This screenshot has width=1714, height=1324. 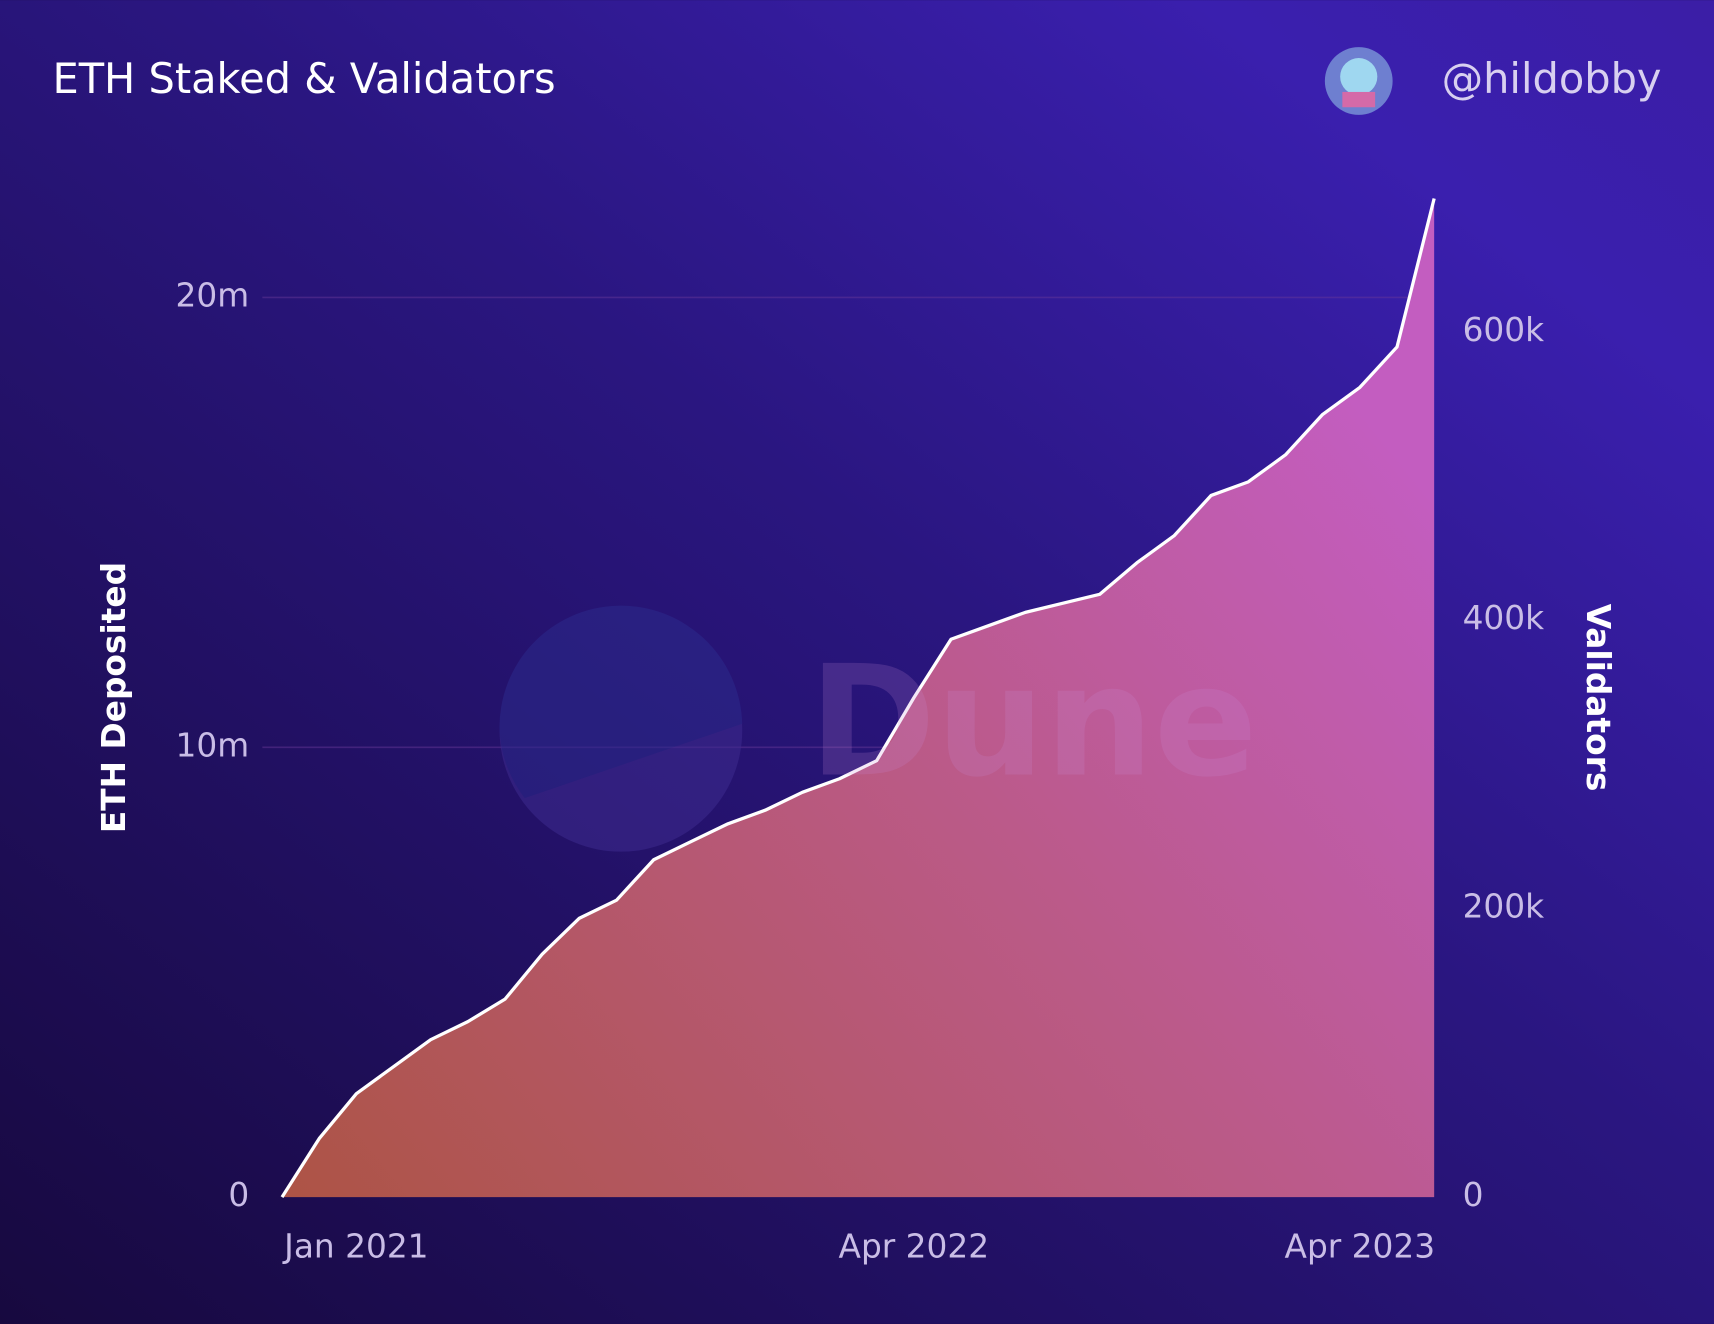 What do you see at coordinates (114, 697) in the screenshot?
I see `y-axis-title: ETH Deposited` at bounding box center [114, 697].